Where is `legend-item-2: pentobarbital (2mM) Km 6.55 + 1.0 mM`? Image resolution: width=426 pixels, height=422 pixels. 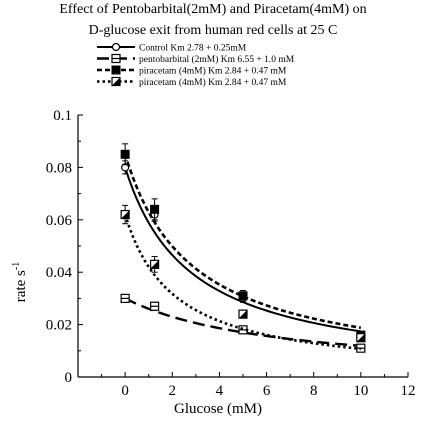 legend-item-2: pentobarbital (2mM) Km 6.55 + 1.0 mM is located at coordinates (196, 59).